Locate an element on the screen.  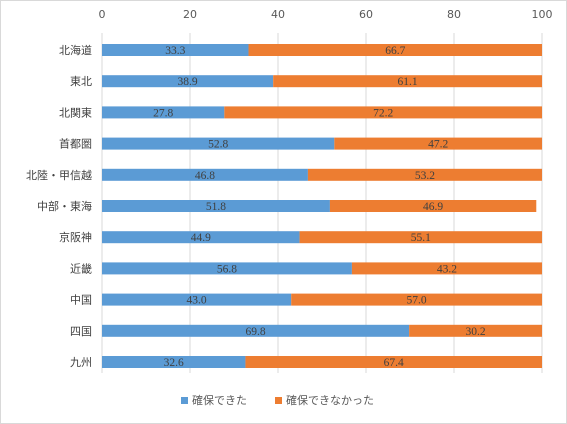
x-tick-label: 40 is located at coordinates (278, 14).